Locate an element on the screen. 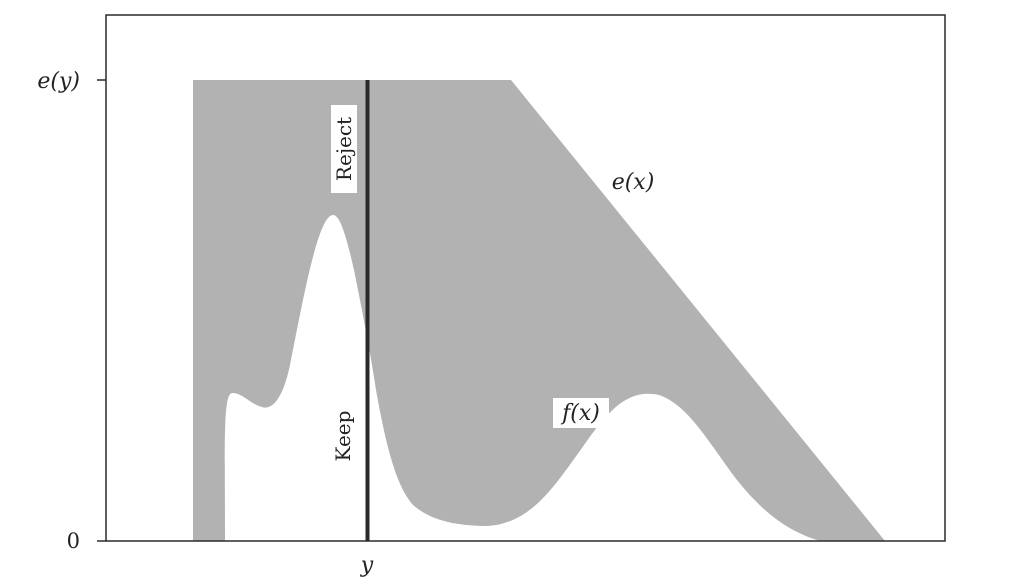 This screenshot has width=1010, height=578. keep-label: Keep is located at coordinates (343, 436).